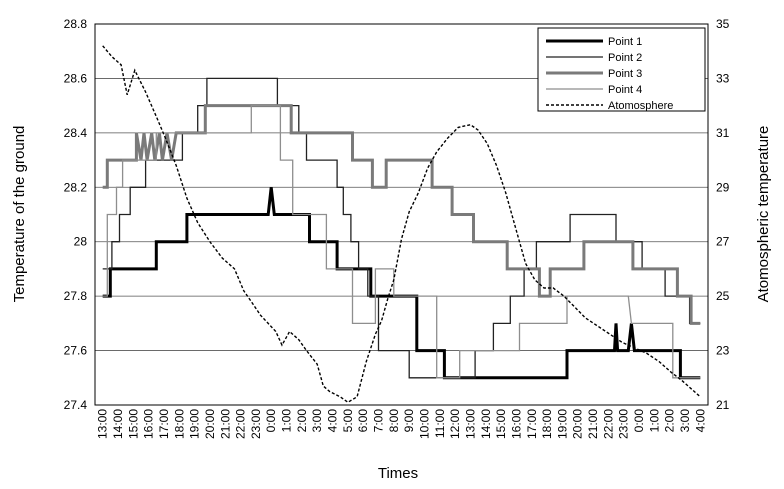  I want to click on y-tick-label-left: 28.2, so click(76, 187).